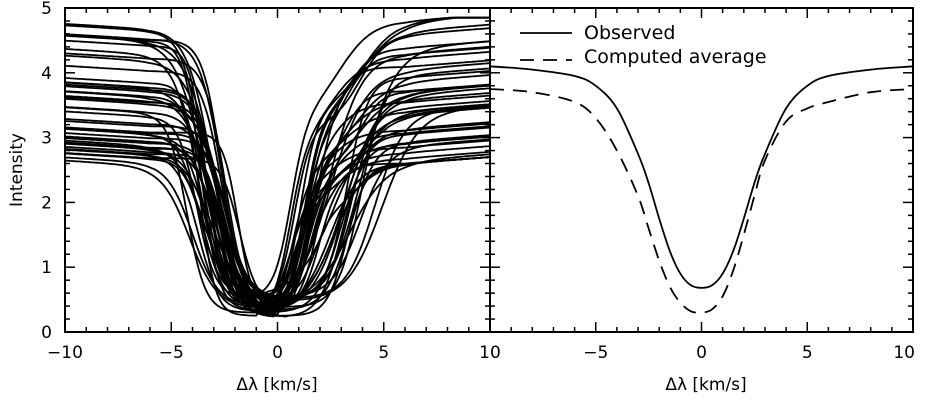 The image size is (931, 401). I want to click on legend-computed-label: Computed average, so click(675, 57).